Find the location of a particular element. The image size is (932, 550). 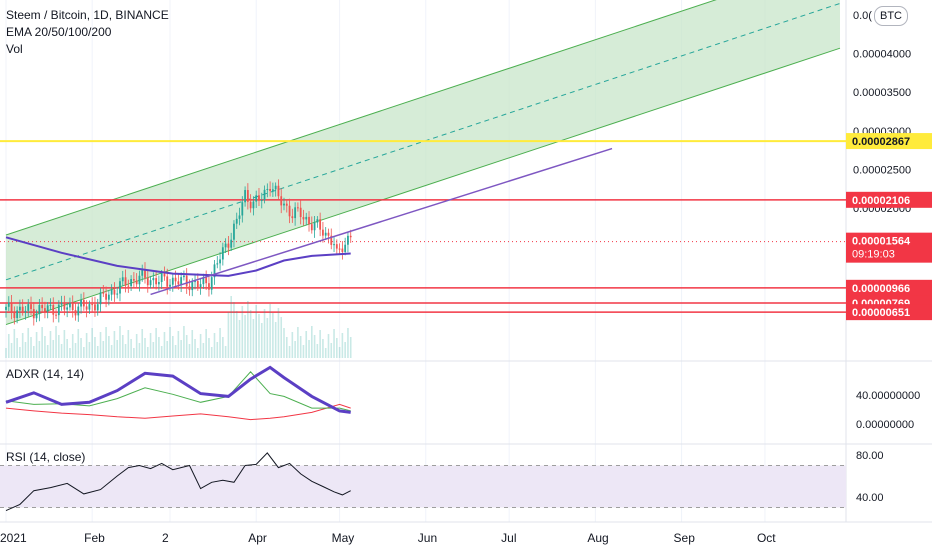

rsi-label: RSI (14, close) is located at coordinates (46, 457).